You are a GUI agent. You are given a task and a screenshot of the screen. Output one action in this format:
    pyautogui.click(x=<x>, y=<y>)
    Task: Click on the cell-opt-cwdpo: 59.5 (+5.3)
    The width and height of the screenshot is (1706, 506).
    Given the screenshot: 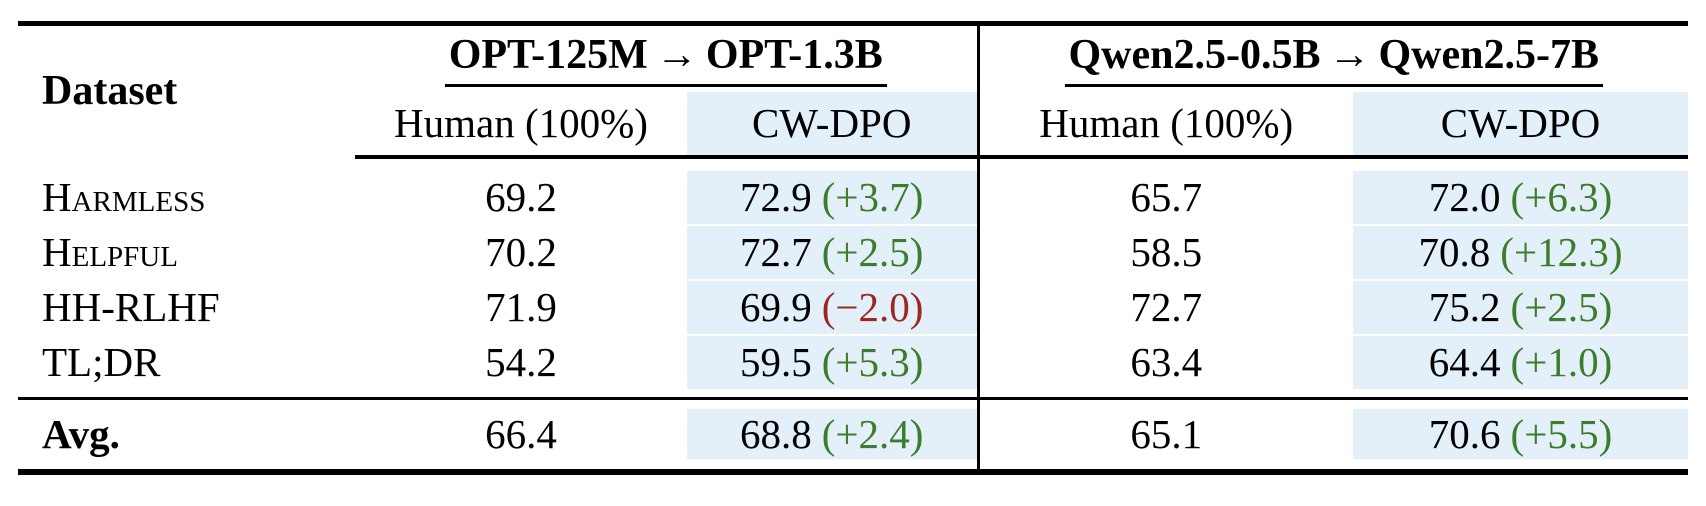 What is the action you would take?
    pyautogui.click(x=833, y=362)
    